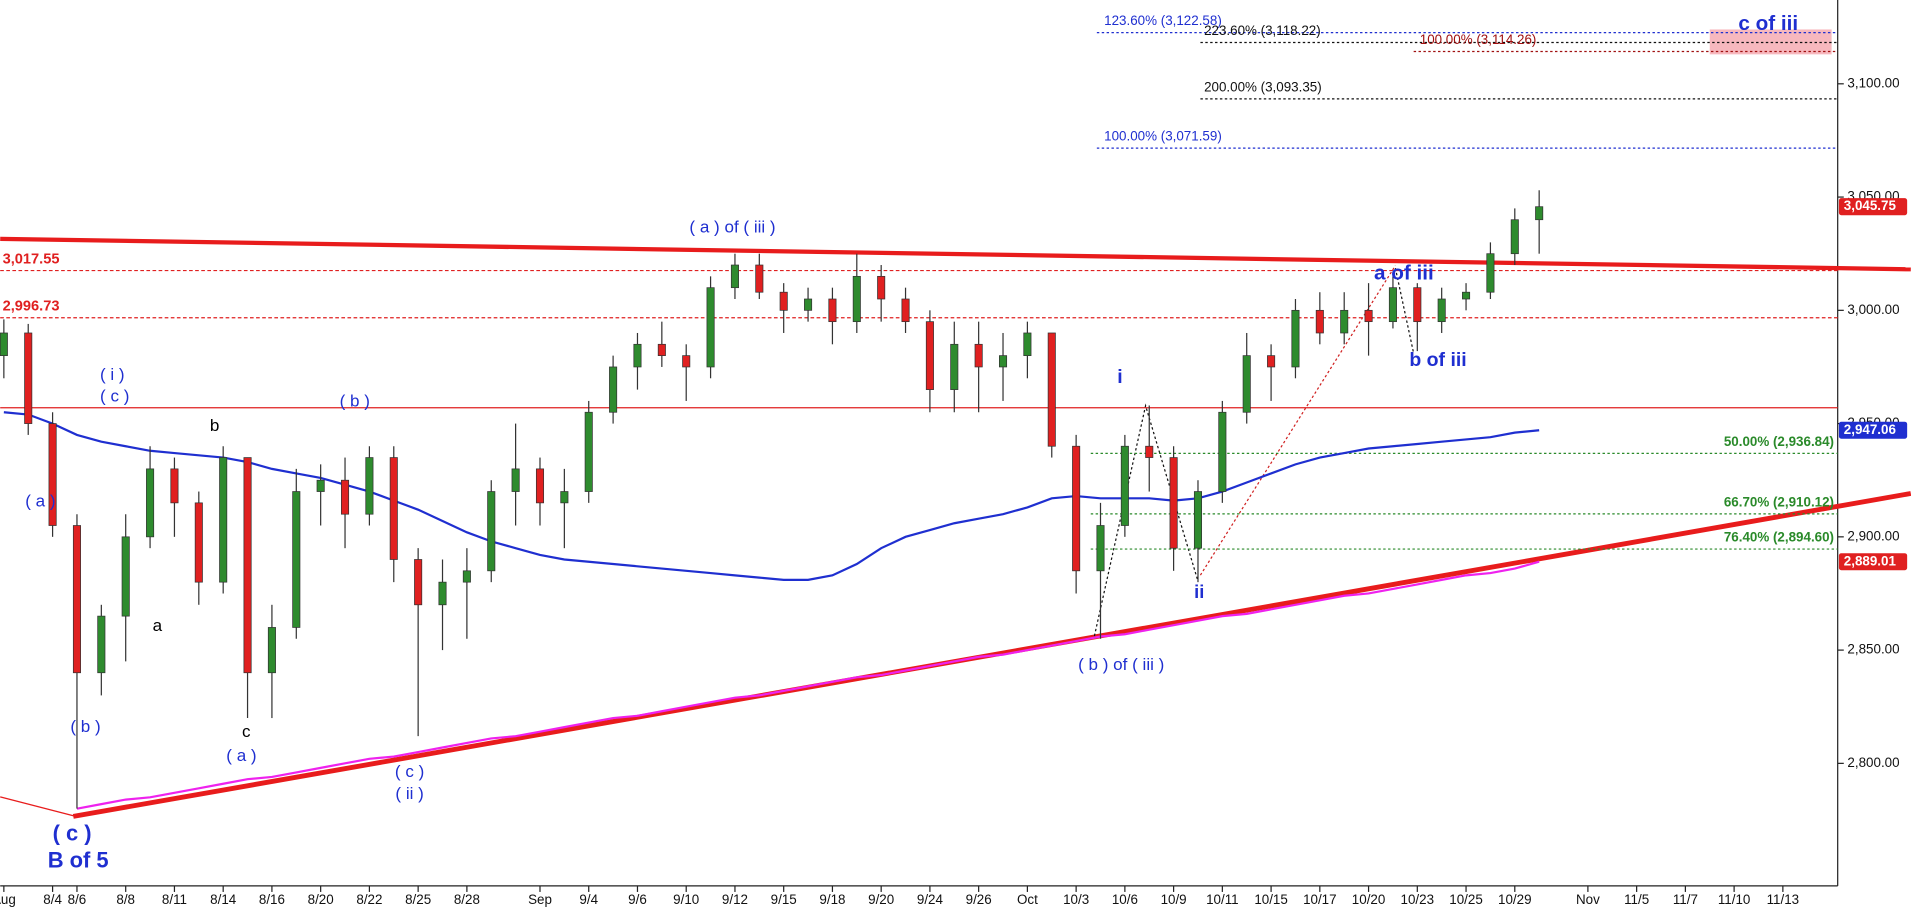 The image size is (1911, 909). What do you see at coordinates (125, 899) in the screenshot?
I see `x-tick-label: 8/8` at bounding box center [125, 899].